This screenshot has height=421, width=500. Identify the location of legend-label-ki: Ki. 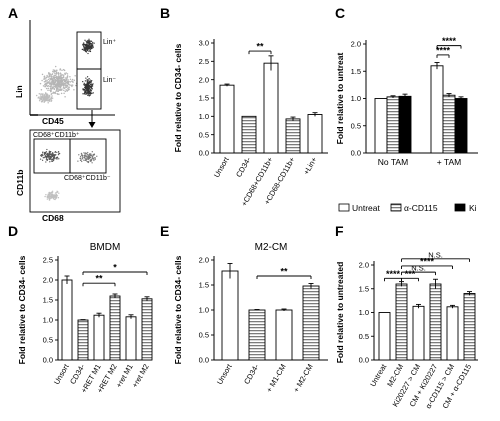
(473, 208).